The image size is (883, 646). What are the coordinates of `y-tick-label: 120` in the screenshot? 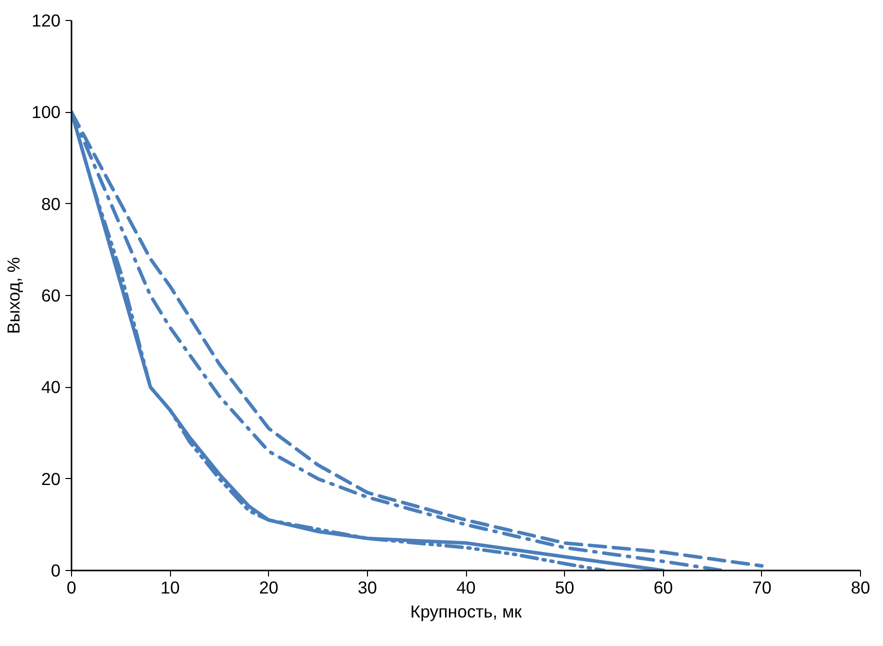 It's located at (46, 20).